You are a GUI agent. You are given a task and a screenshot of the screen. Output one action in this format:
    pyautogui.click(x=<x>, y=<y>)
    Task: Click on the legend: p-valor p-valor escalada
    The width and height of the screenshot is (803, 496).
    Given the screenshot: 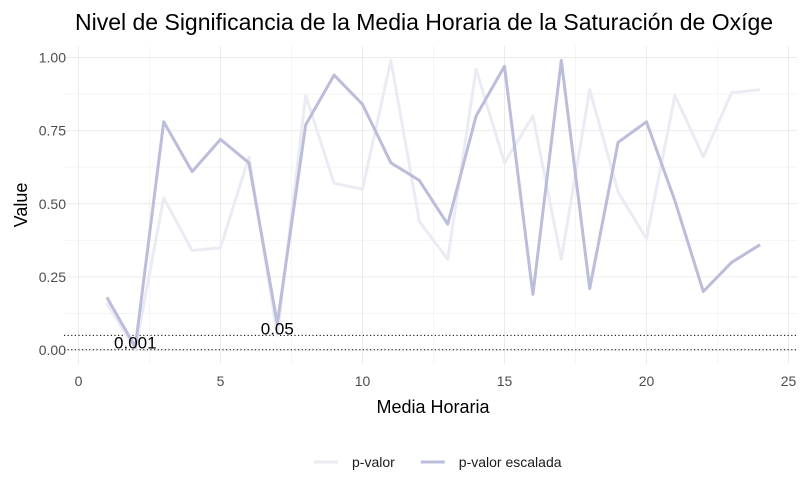 What is the action you would take?
    pyautogui.click(x=438, y=462)
    